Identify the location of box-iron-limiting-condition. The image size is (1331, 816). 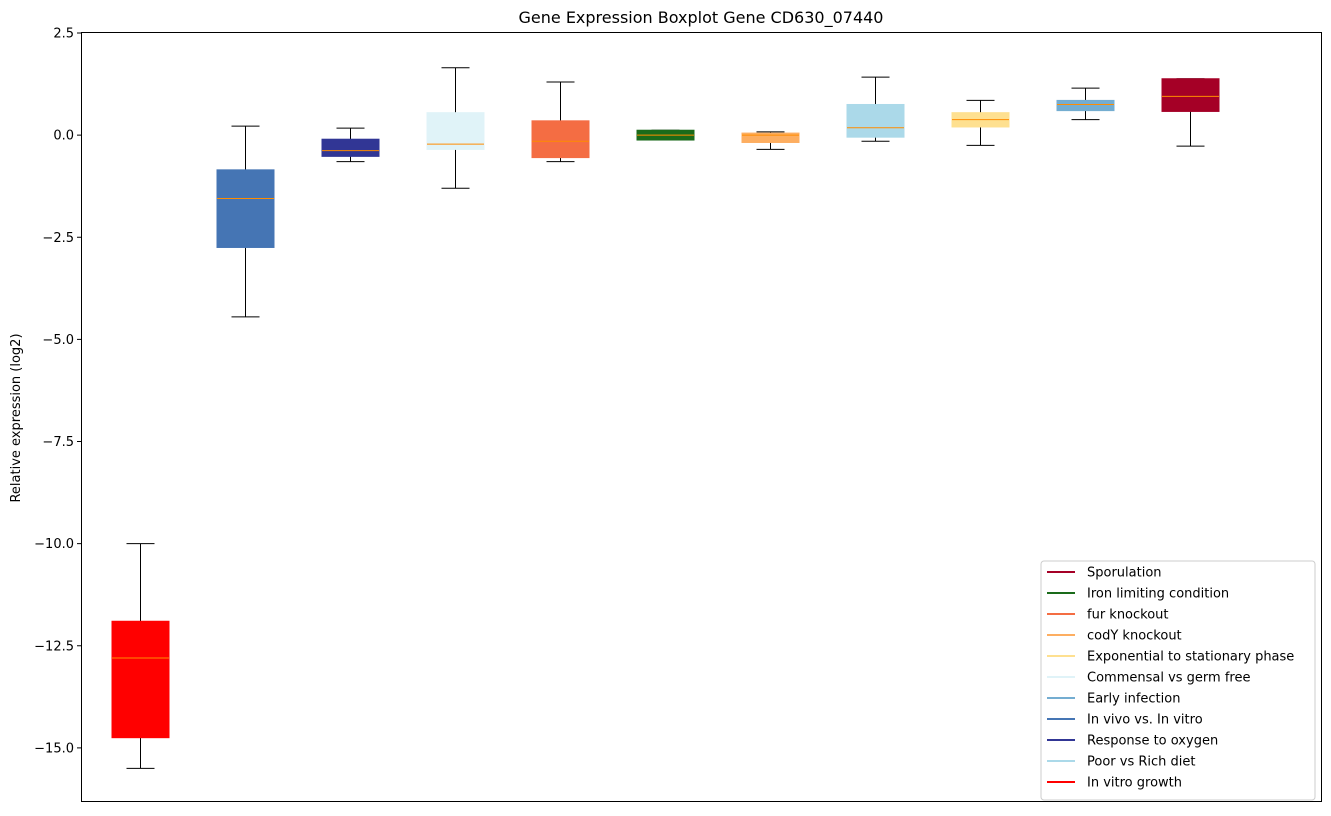
(665, 135).